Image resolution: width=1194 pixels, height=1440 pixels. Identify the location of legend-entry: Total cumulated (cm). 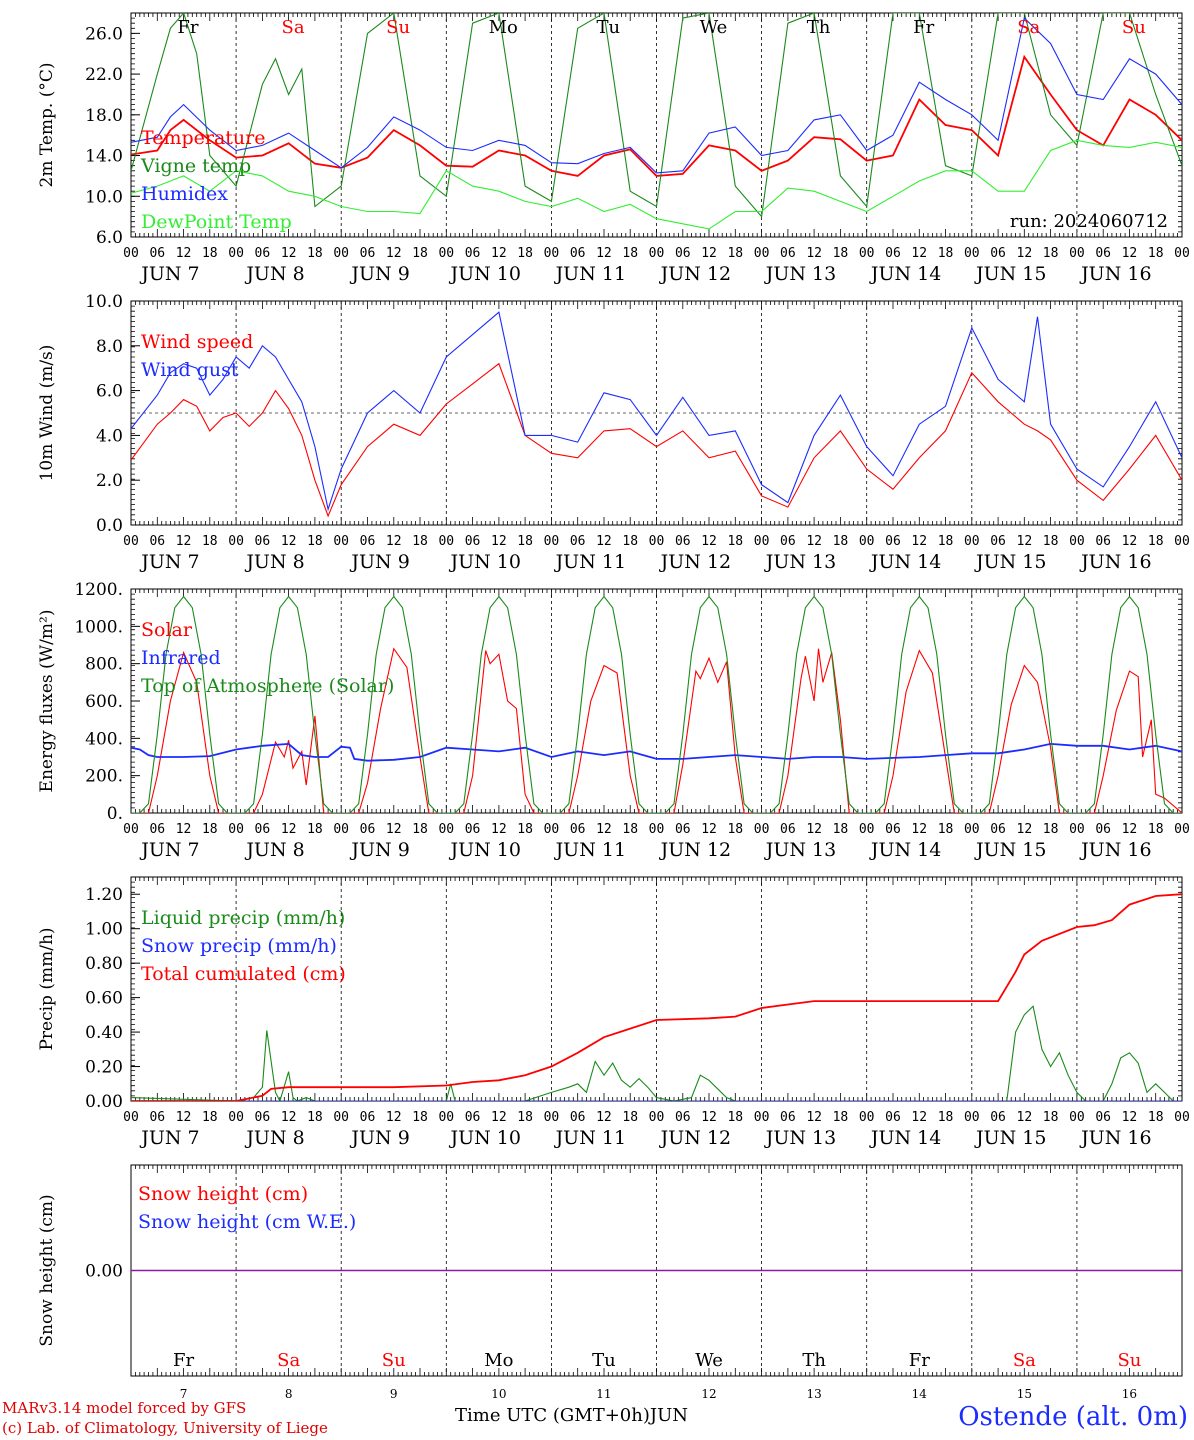
(243, 974).